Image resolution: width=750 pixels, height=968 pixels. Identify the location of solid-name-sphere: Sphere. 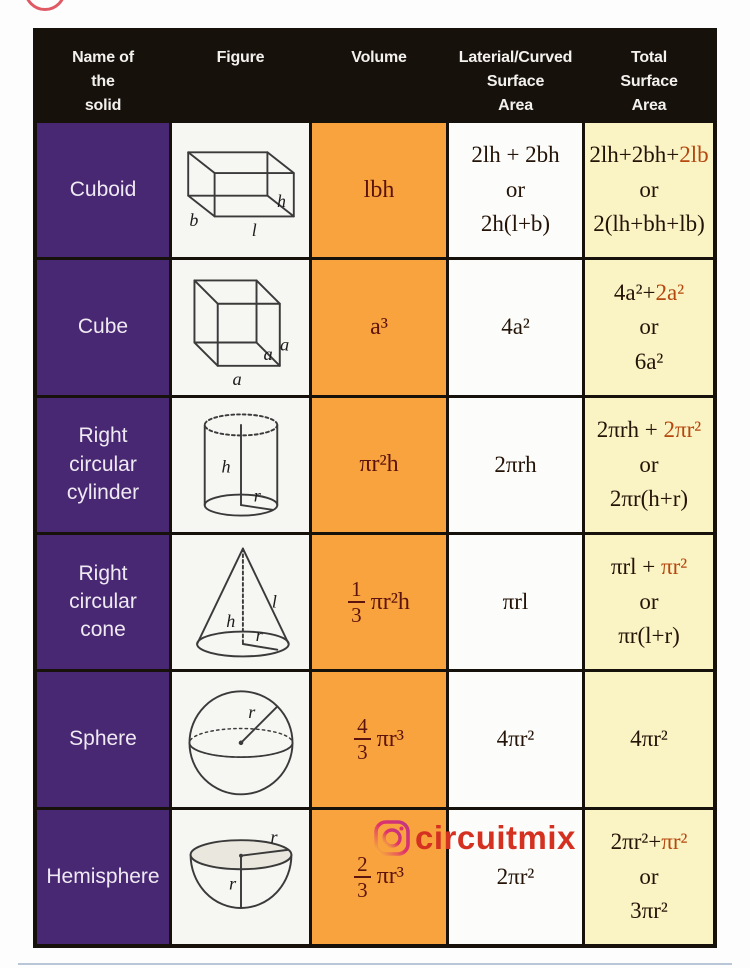
(103, 739).